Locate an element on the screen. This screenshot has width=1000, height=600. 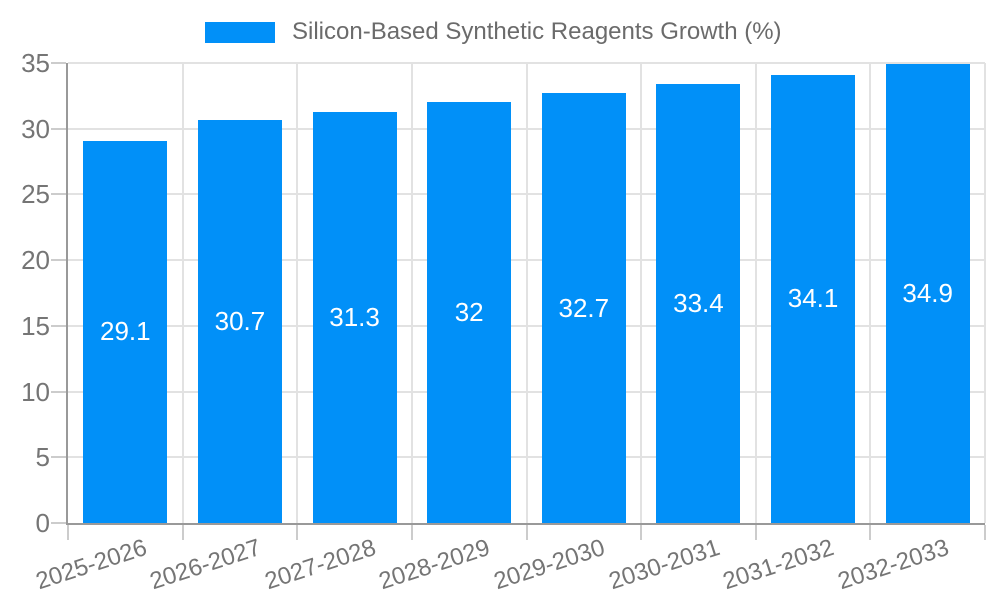
bar: 30.7 is located at coordinates (239, 321).